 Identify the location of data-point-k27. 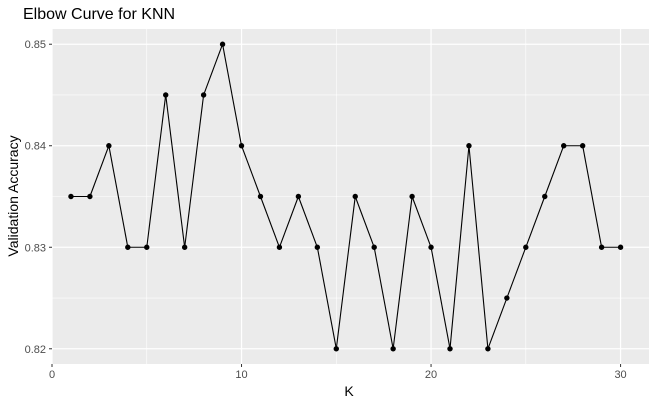
(564, 146).